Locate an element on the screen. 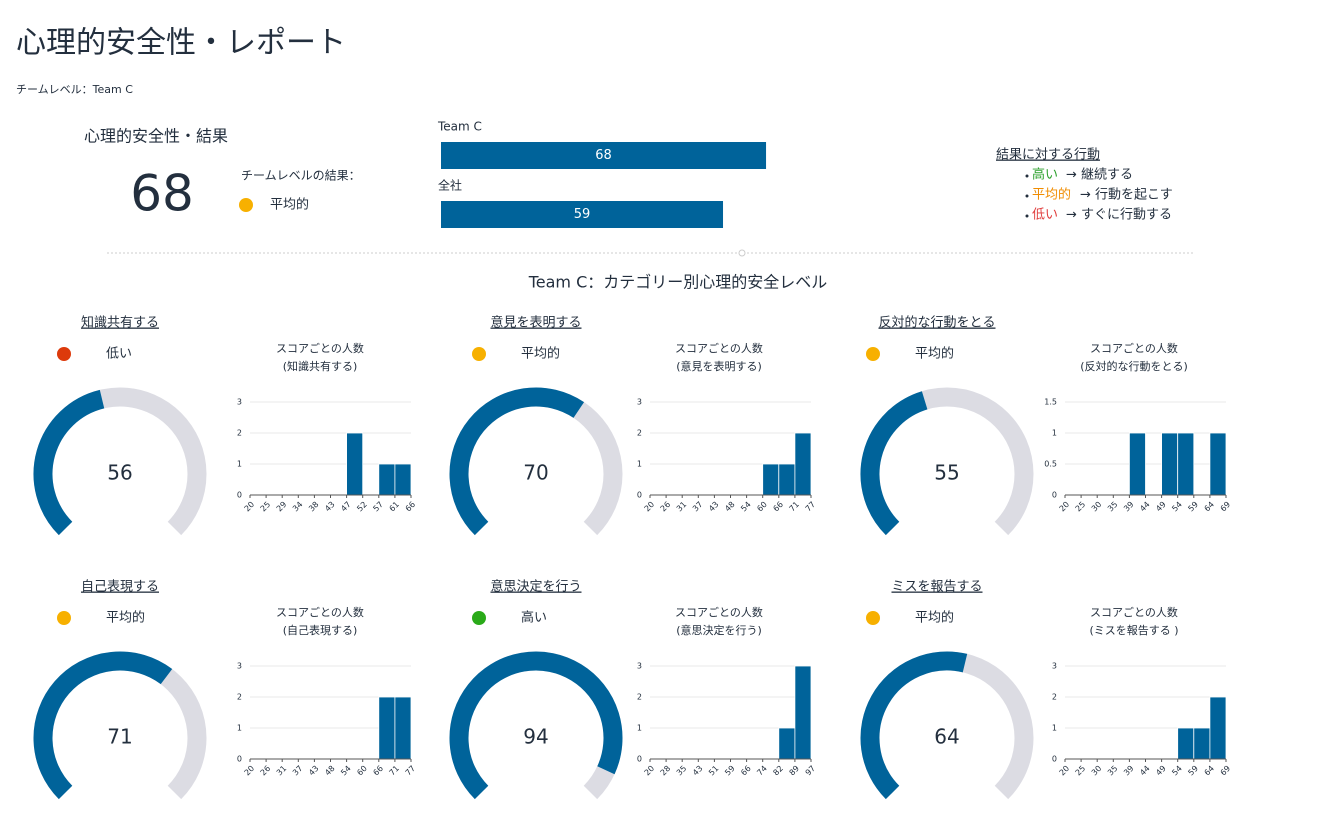 The image size is (1328, 823). x-tick-label: 82 is located at coordinates (778, 771).